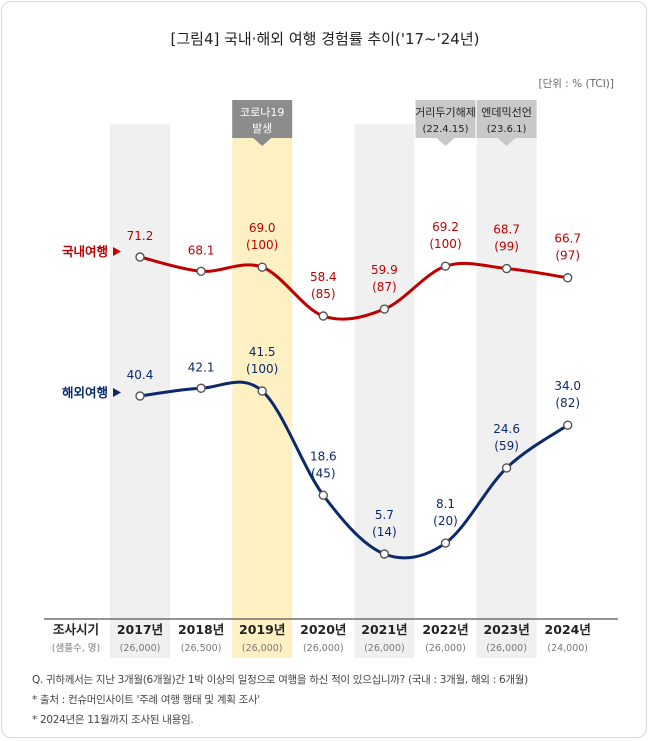 The height and width of the screenshot is (741, 650). What do you see at coordinates (262, 128) in the screenshot?
I see `event-sub: 발생` at bounding box center [262, 128].